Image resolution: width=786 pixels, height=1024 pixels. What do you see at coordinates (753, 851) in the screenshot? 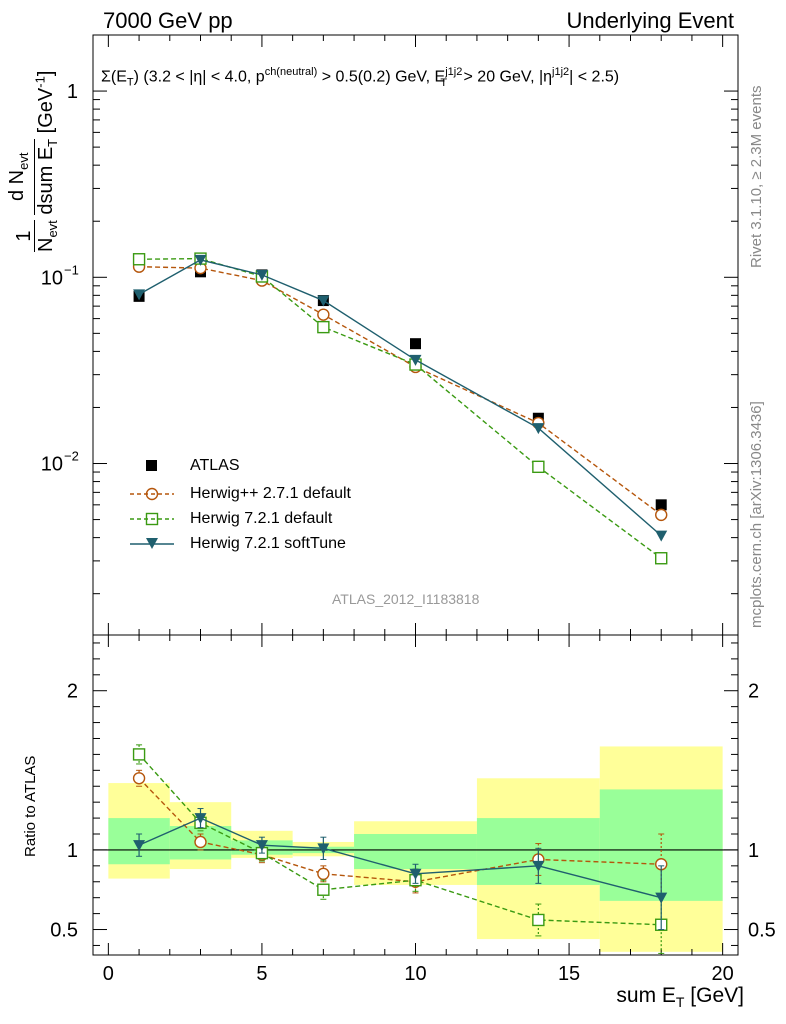
I see `ratio-y-tick-label-right: 1` at bounding box center [753, 851].